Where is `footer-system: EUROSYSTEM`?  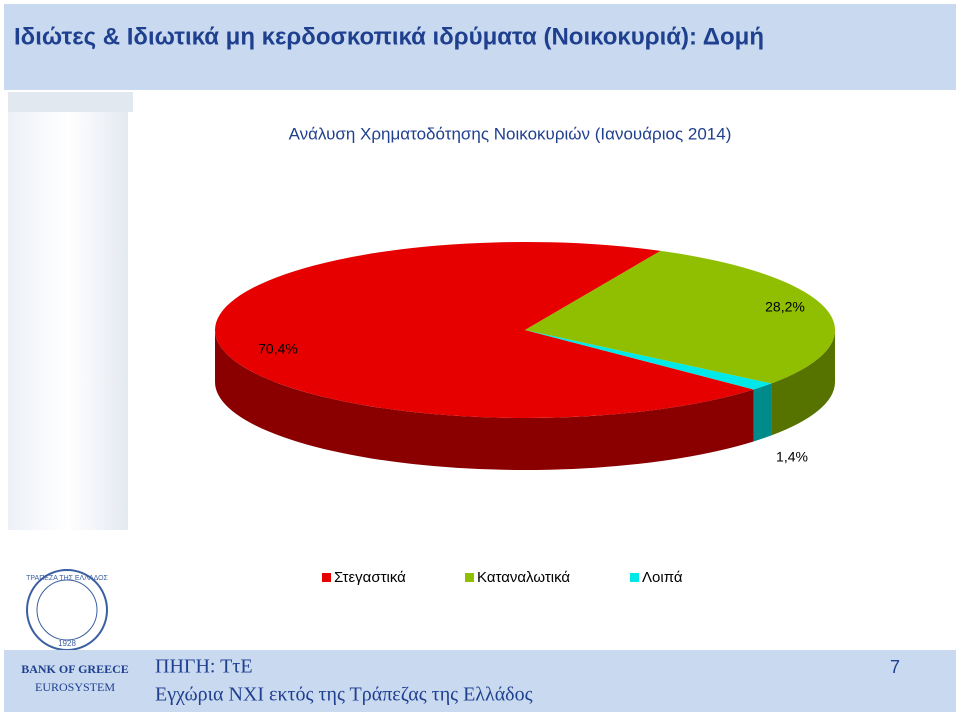 footer-system: EUROSYSTEM is located at coordinates (75, 687).